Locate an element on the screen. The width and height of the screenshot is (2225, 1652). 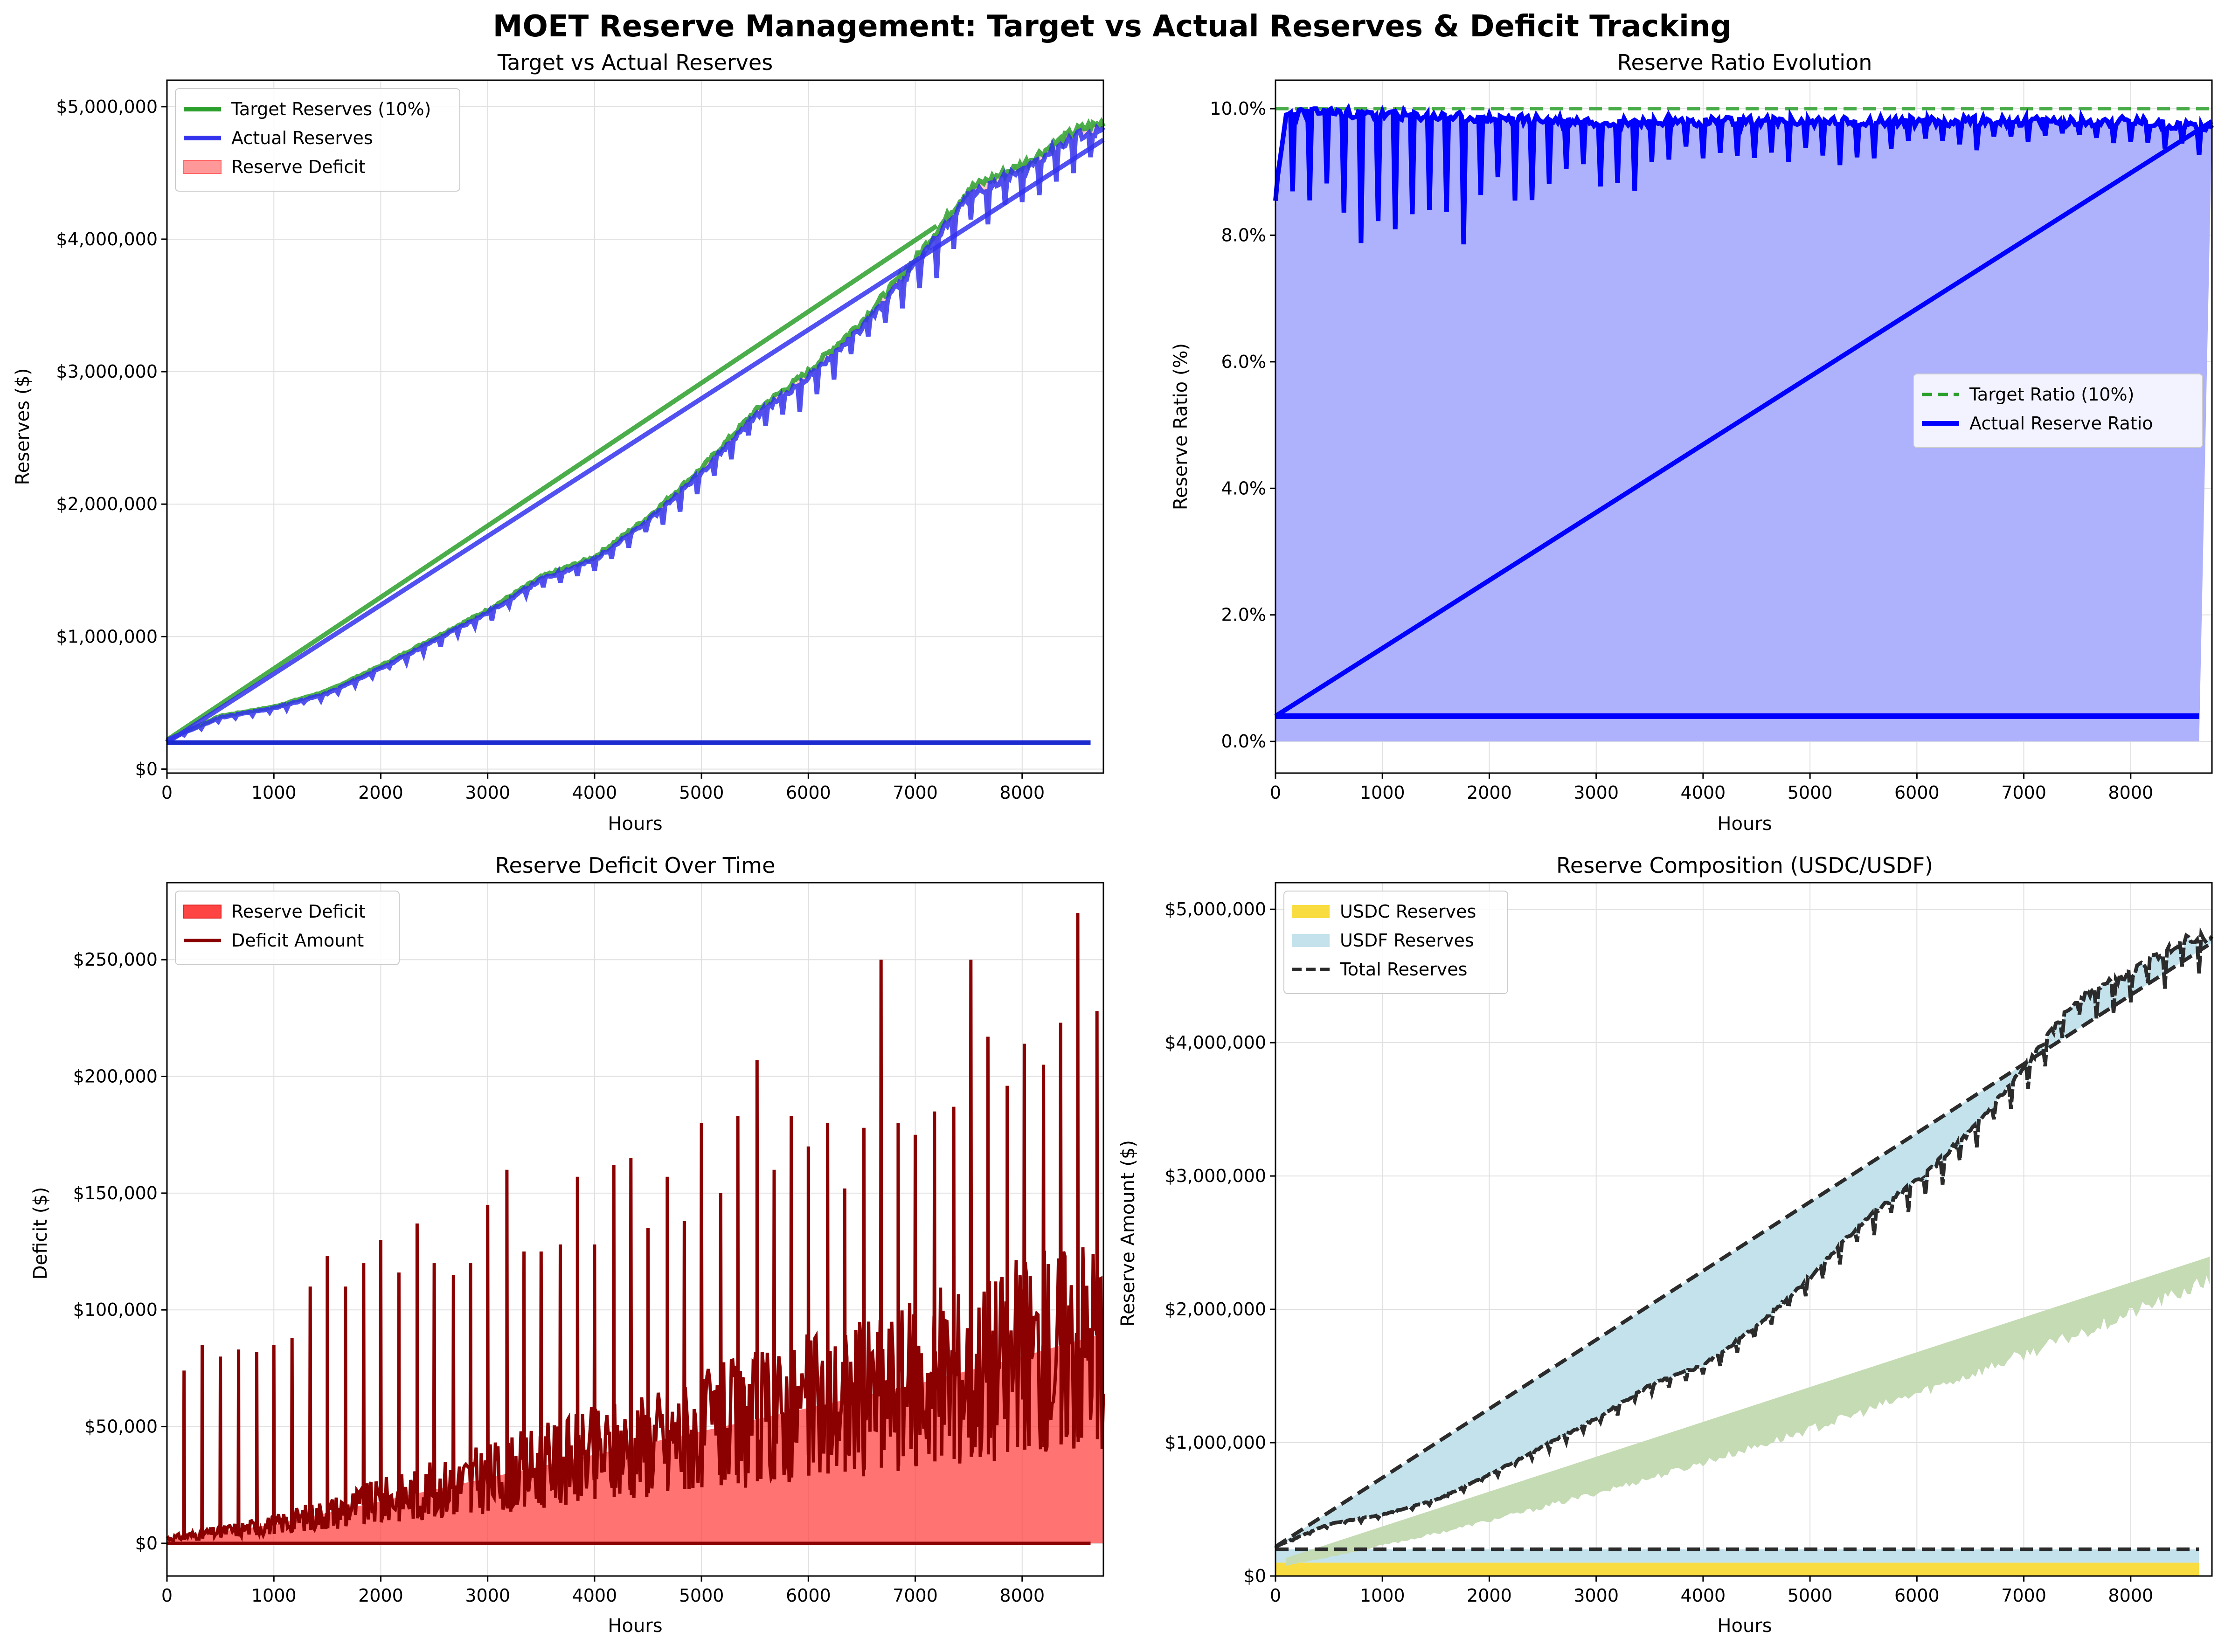
y-tick-label: $150,000 is located at coordinates (115, 1193).